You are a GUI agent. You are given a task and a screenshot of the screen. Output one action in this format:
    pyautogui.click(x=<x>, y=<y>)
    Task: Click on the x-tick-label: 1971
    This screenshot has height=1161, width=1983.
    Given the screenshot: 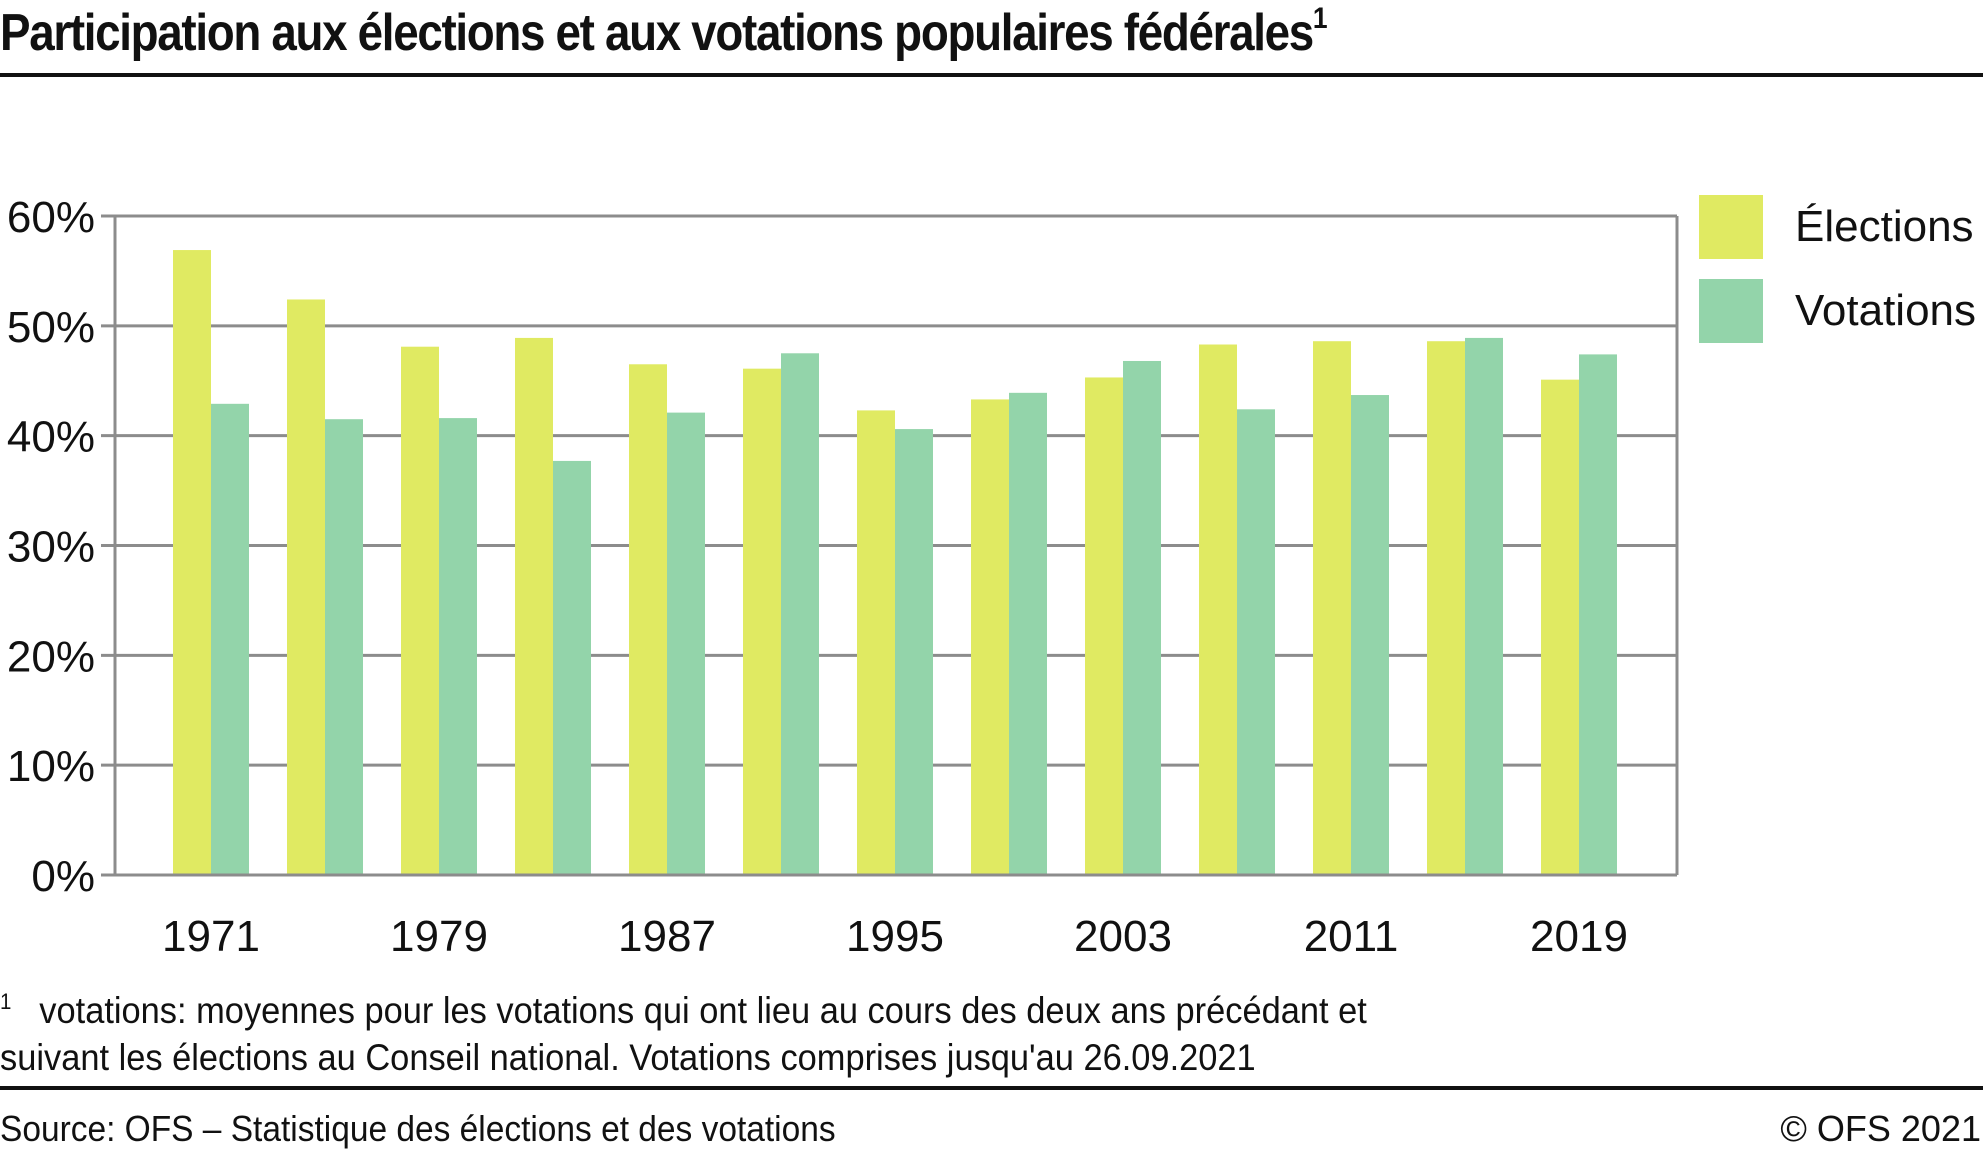 What is the action you would take?
    pyautogui.click(x=211, y=936)
    